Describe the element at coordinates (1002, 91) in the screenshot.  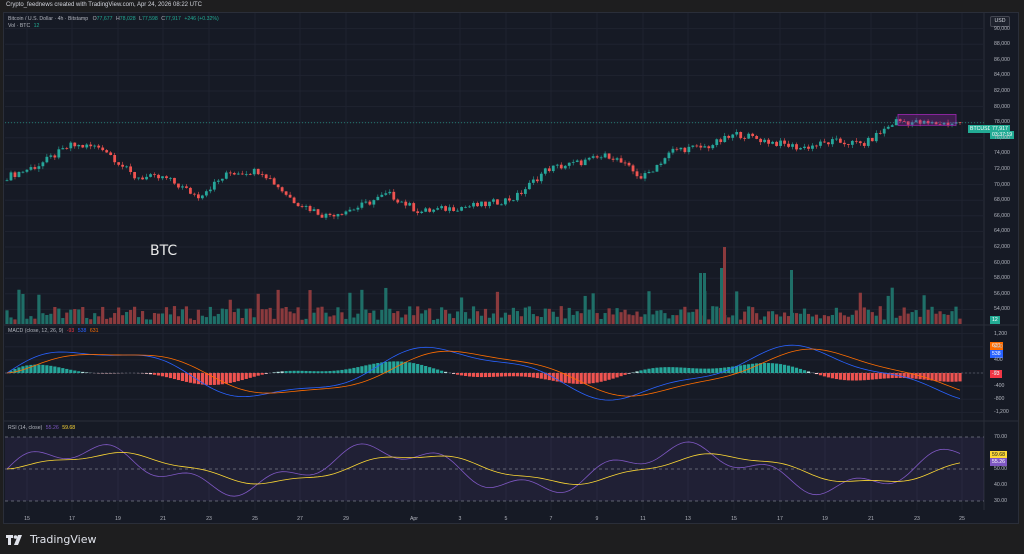
I see `price-tick: 82,000` at that location.